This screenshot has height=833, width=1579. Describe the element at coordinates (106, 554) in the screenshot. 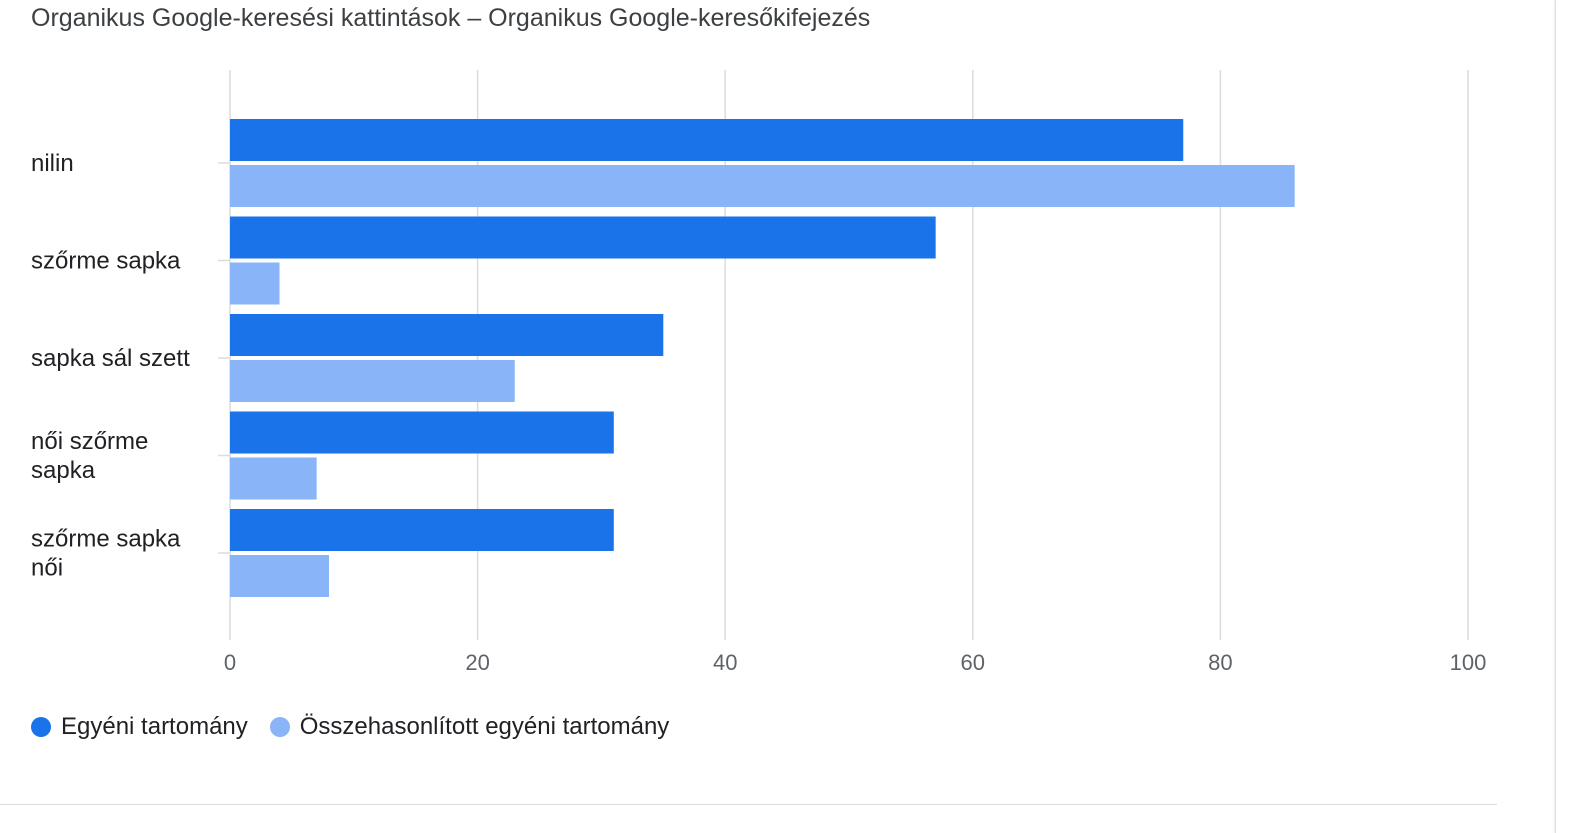

I see `category-label: szőrme sapka női` at that location.